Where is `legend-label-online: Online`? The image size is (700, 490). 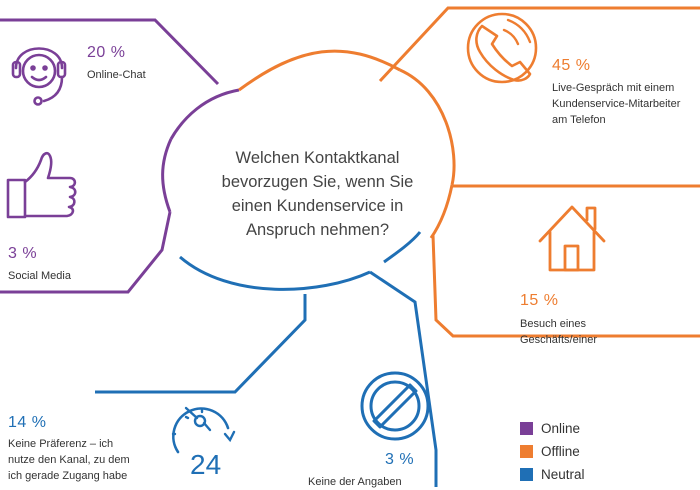
legend-label-online: Online is located at coordinates (561, 428).